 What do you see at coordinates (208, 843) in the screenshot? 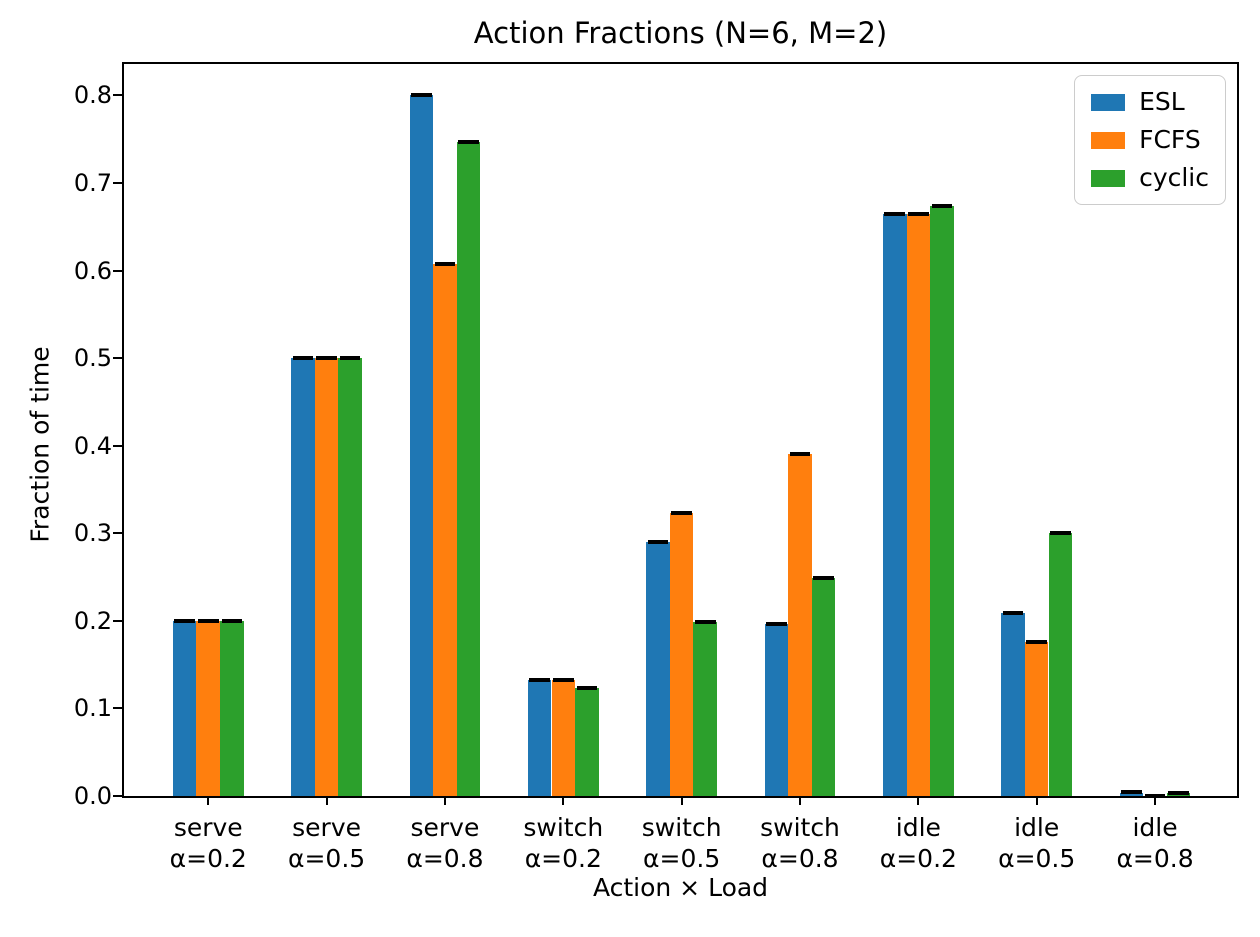
I see `x-tick-label-serve-0: serve α=0.2` at bounding box center [208, 843].